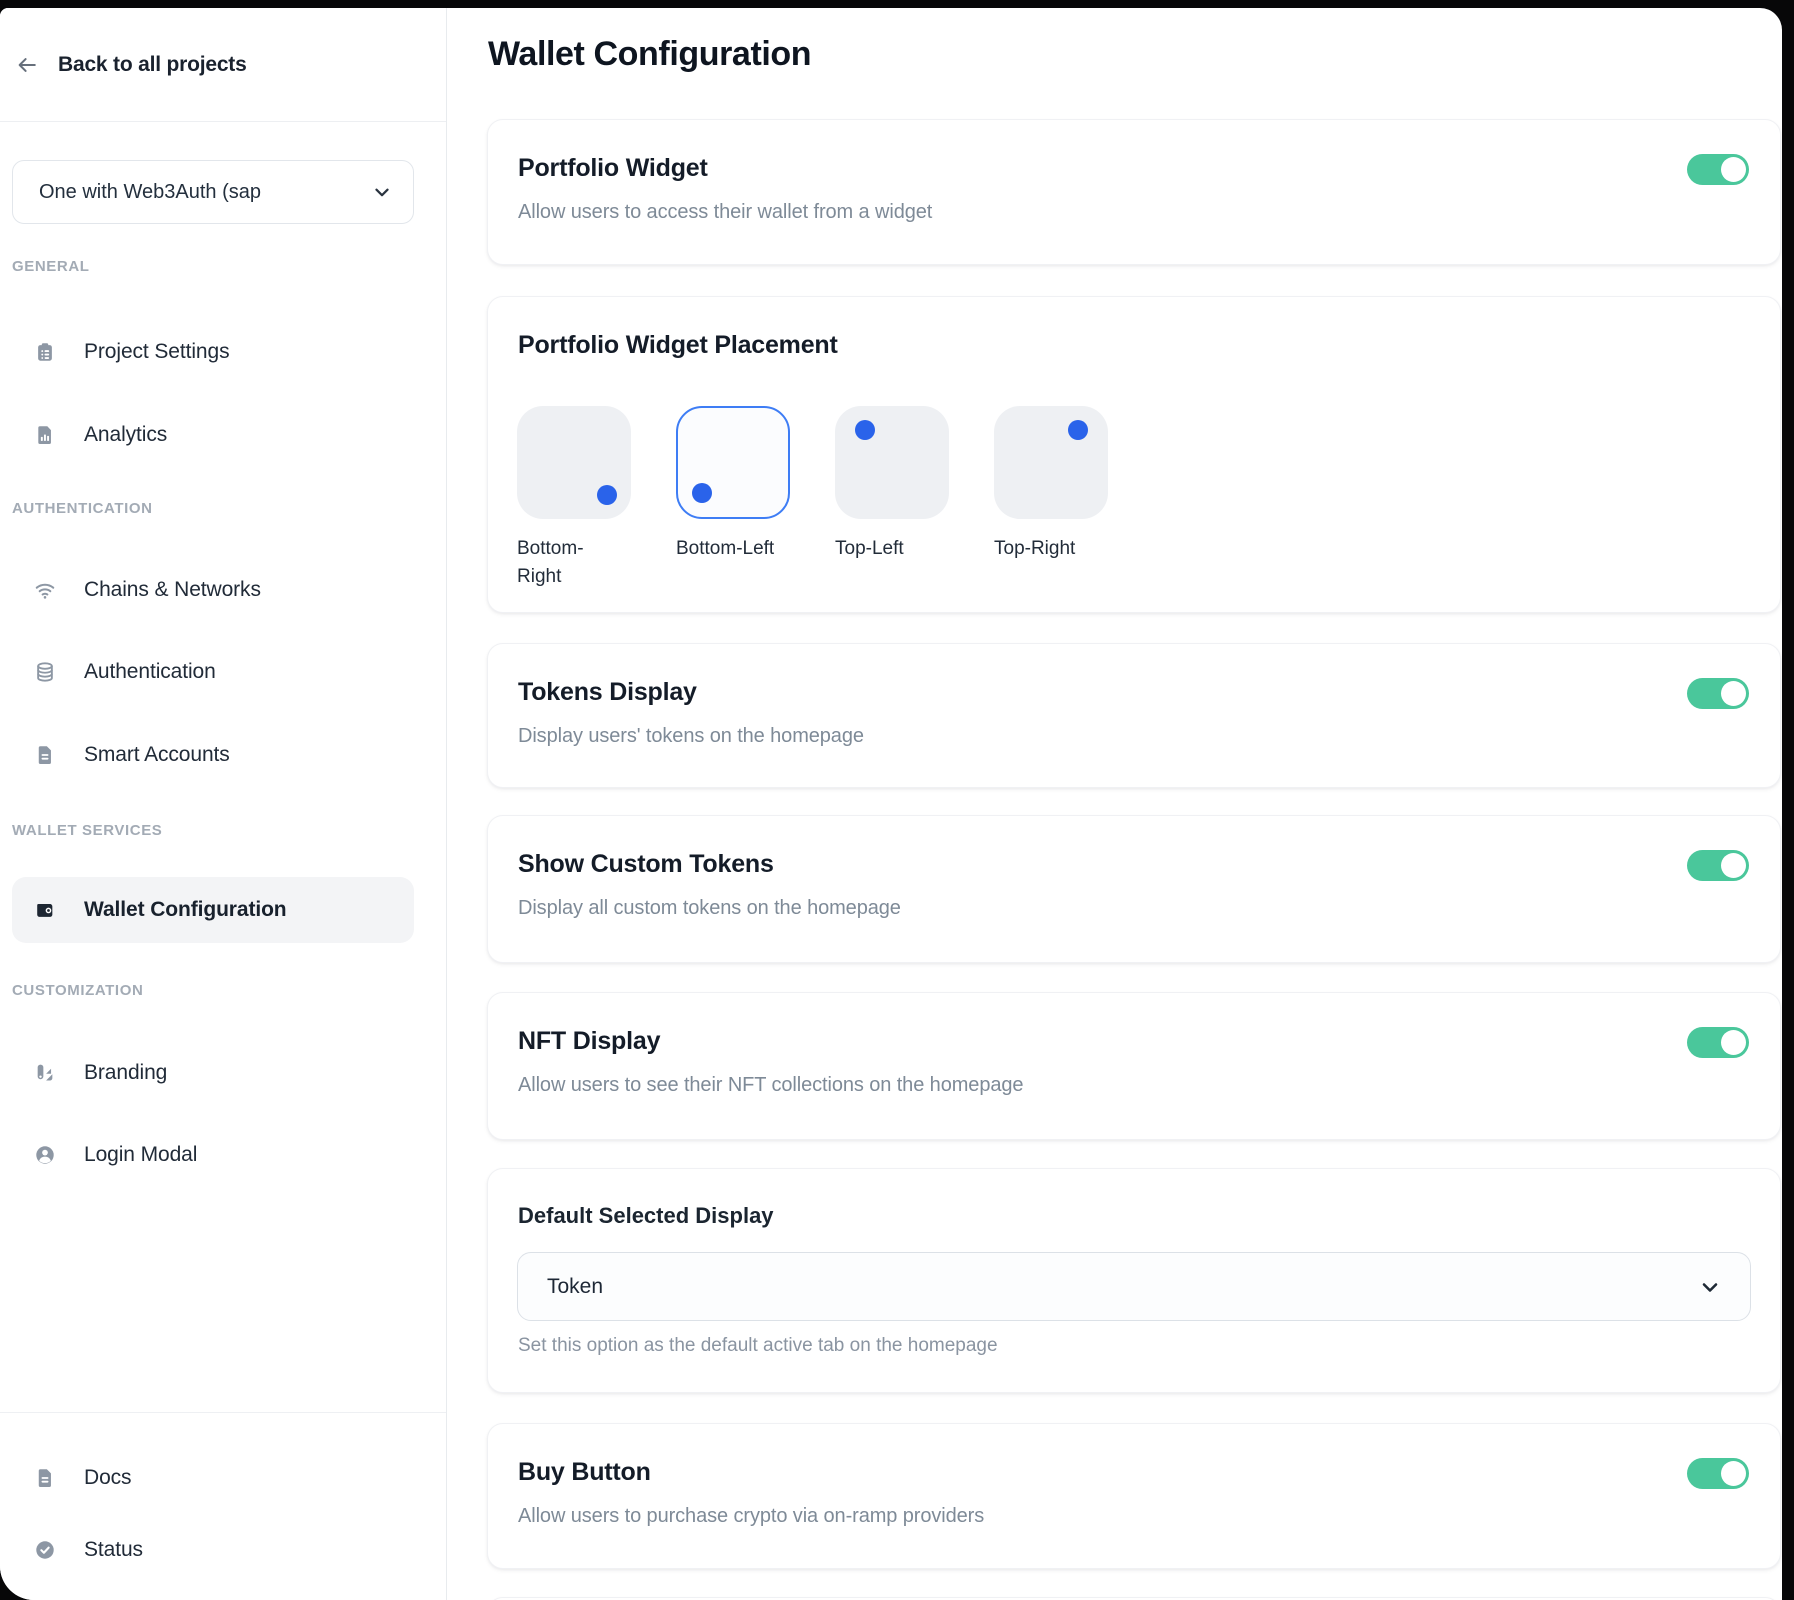 The width and height of the screenshot is (1794, 1600). Describe the element at coordinates (650, 54) in the screenshot. I see `page-title: Wallet Configuration` at that location.